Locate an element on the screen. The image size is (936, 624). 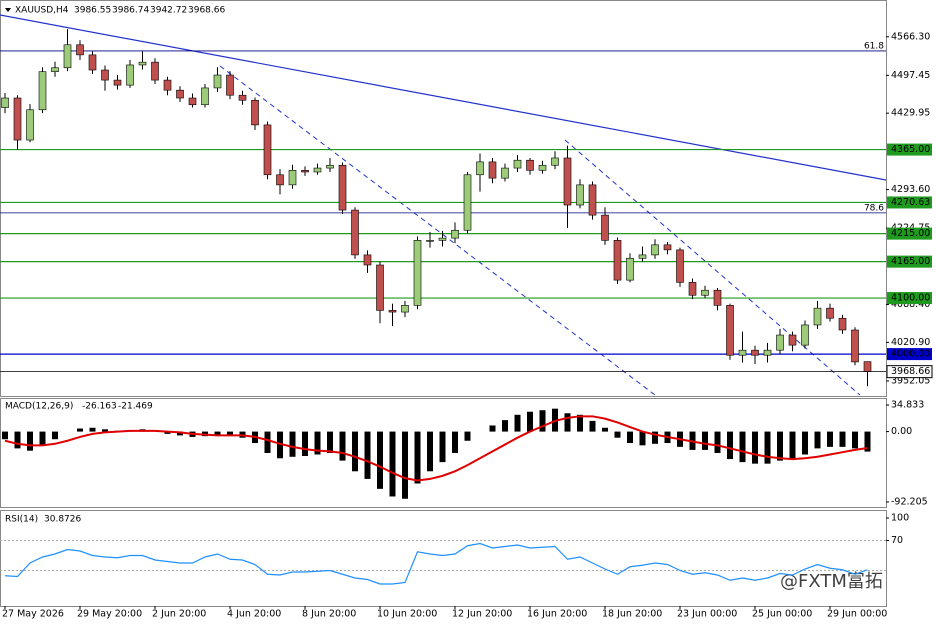
header-close: 3968.66 is located at coordinates (206, 11).